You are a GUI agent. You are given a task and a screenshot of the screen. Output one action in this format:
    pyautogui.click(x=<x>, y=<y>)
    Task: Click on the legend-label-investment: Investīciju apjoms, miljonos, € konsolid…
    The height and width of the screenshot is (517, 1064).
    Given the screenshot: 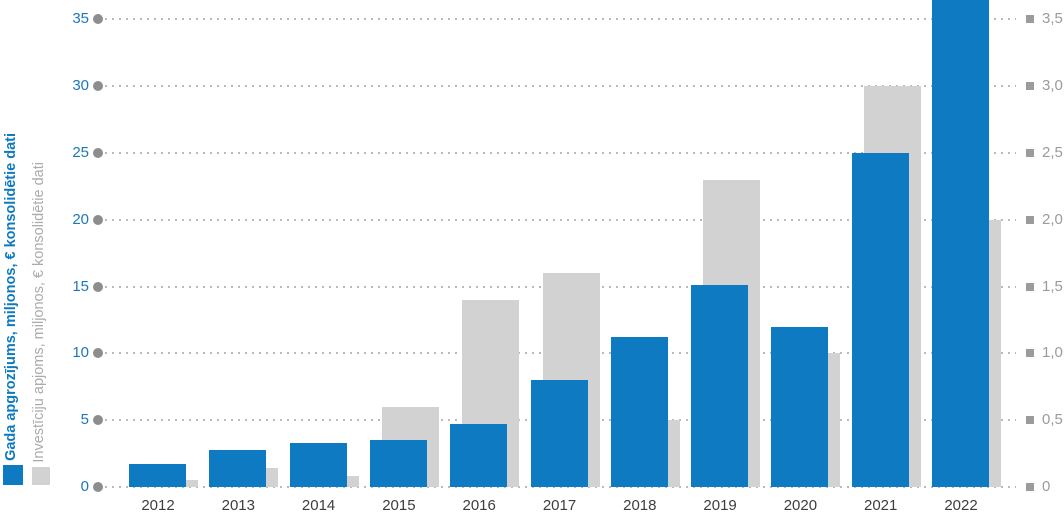 What is the action you would take?
    pyautogui.click(x=39, y=312)
    